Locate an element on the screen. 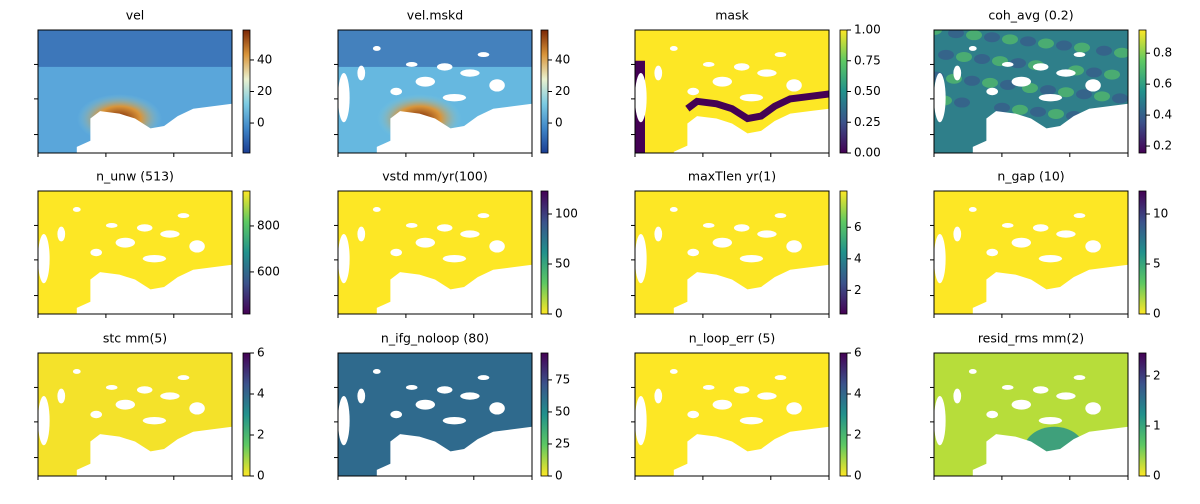 This screenshot has width=1200, height=504. colorbar-tick-label: 0.4 is located at coordinates (1162, 115).